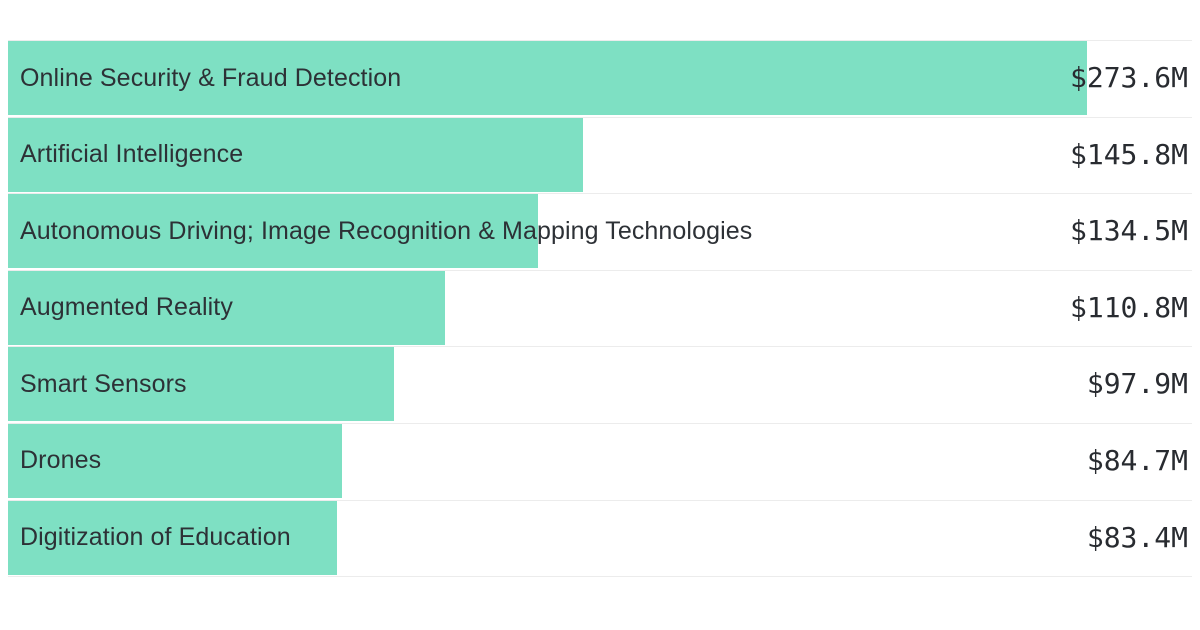 This screenshot has height=630, width=1200. I want to click on bar-category-label: Digitization of Education, so click(155, 537).